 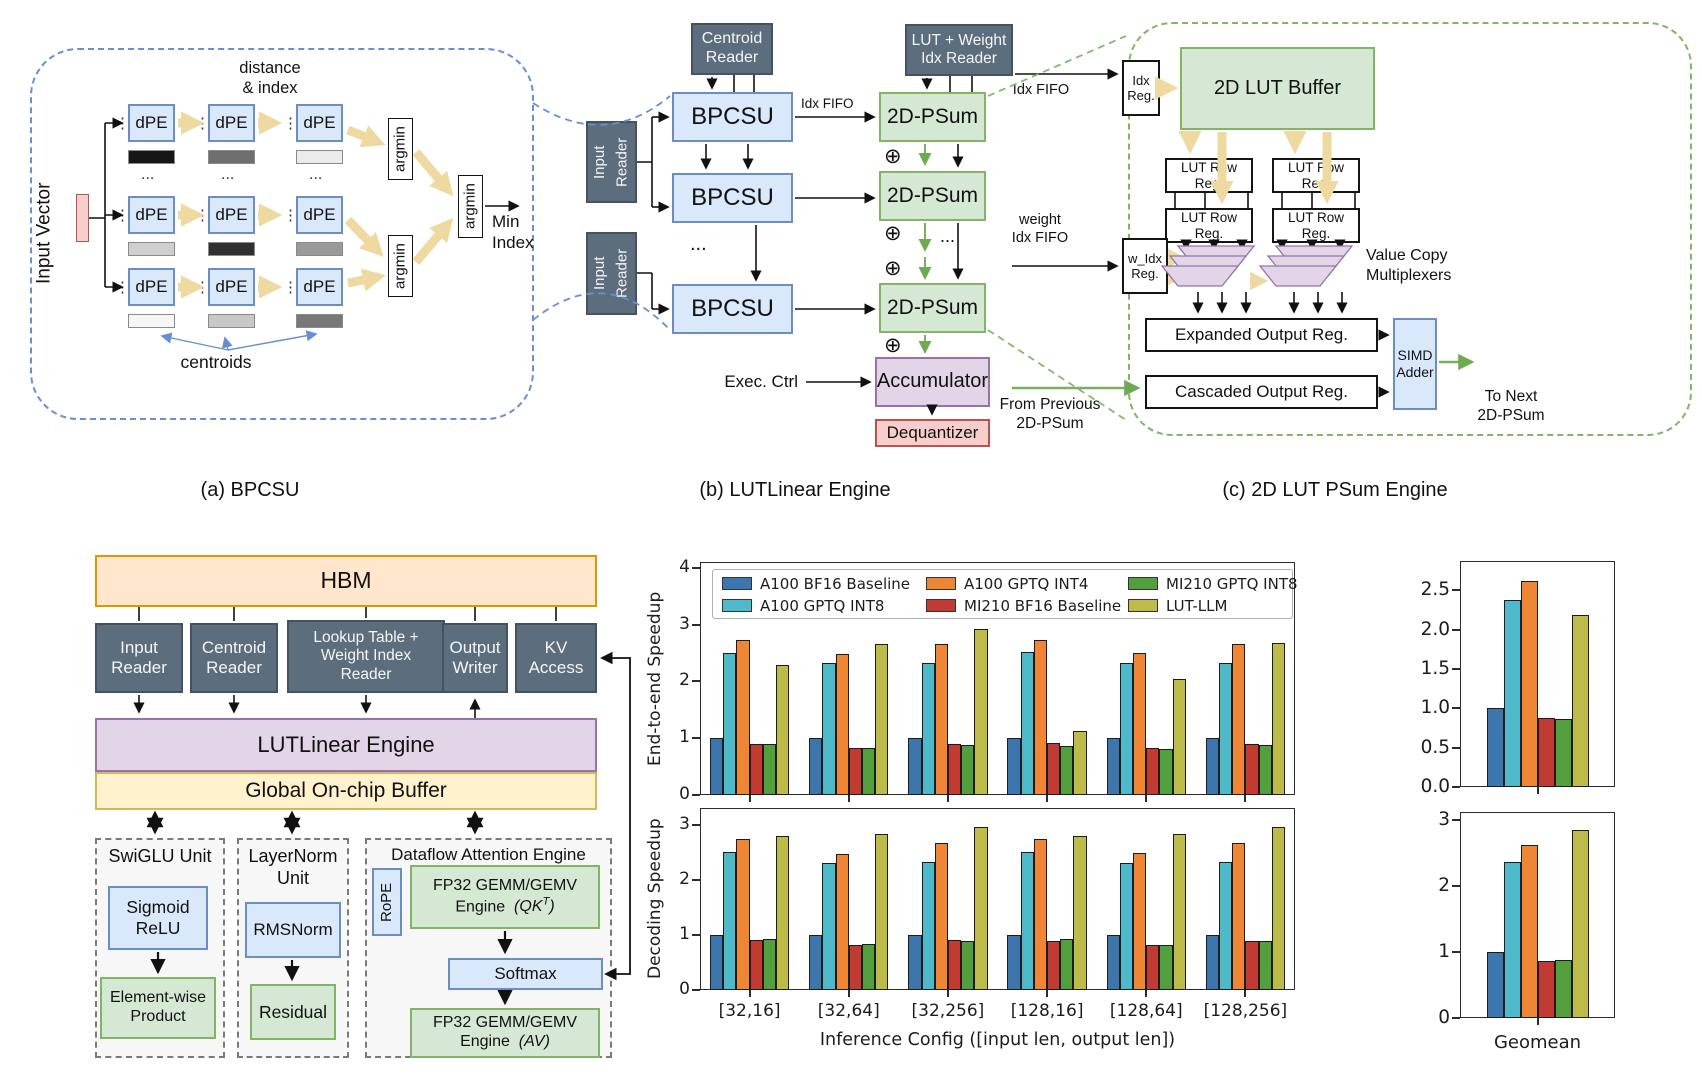 I want to click on input-reader-box-1: Input Reader, so click(x=611, y=162).